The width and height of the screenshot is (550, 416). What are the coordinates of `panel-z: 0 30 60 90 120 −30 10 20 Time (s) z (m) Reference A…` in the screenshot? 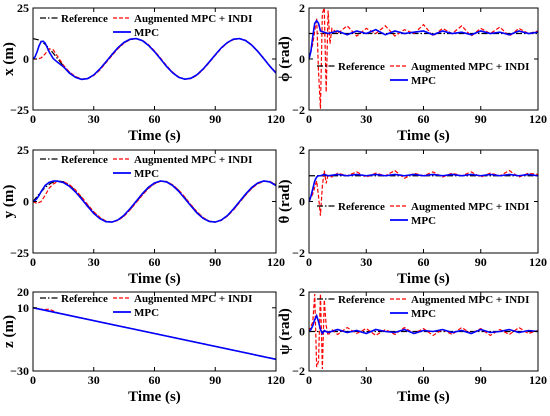 It's located at (143, 345).